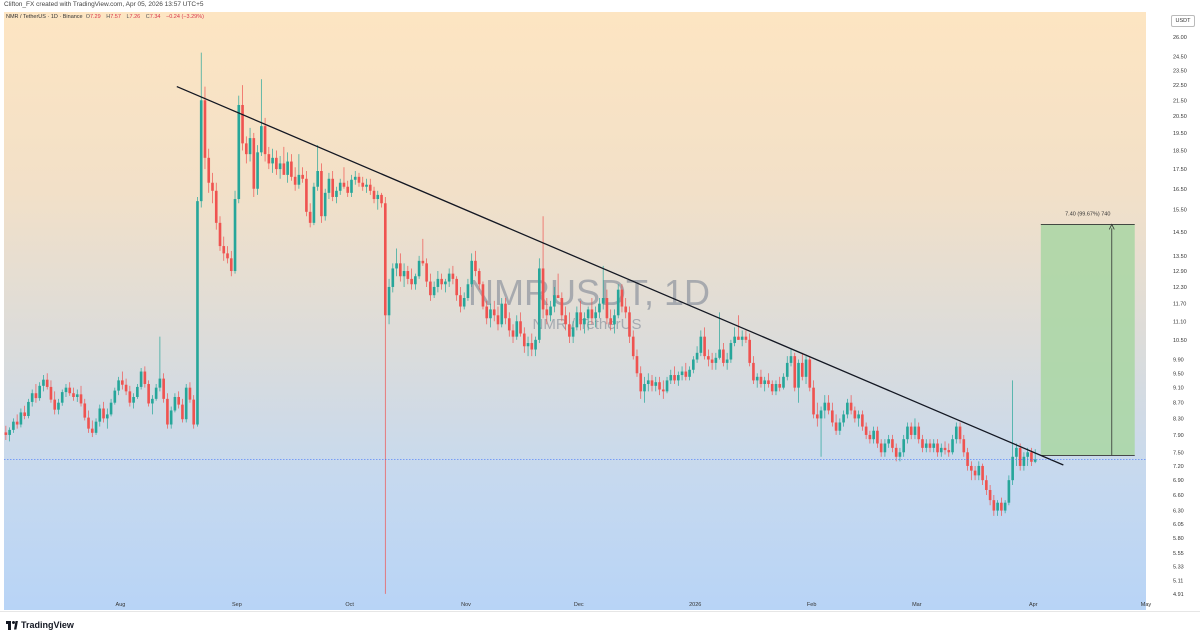 The image size is (1200, 638). Describe the element at coordinates (44, 17) in the screenshot. I see `symbol-description: NMR / TetherUS · 1D · Binance` at that location.